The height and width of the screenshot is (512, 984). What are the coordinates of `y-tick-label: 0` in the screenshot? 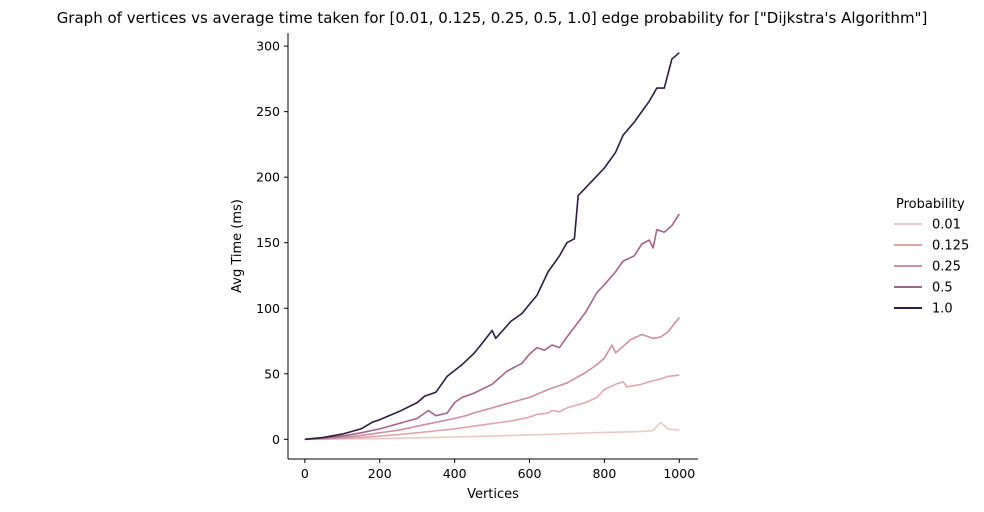 It's located at (276, 439).